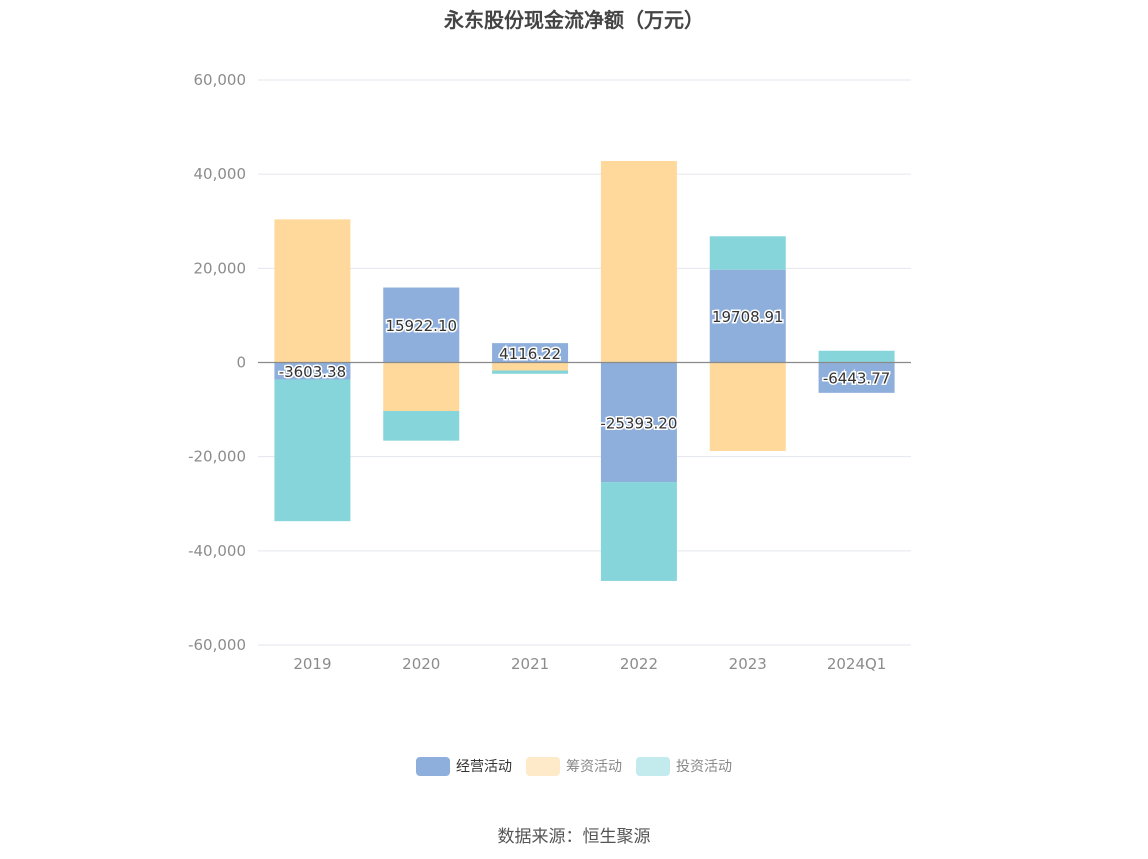 The image size is (1148, 859). I want to click on legend-item-operating: 经营活动, so click(464, 766).